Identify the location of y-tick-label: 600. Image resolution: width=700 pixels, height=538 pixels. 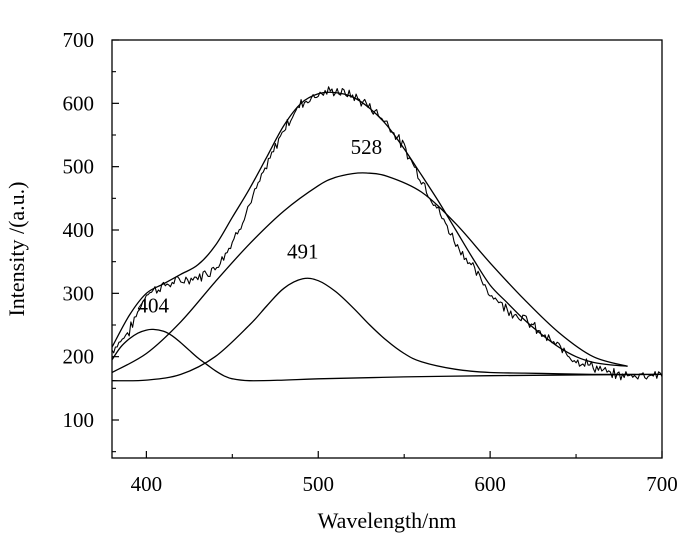
(79, 103).